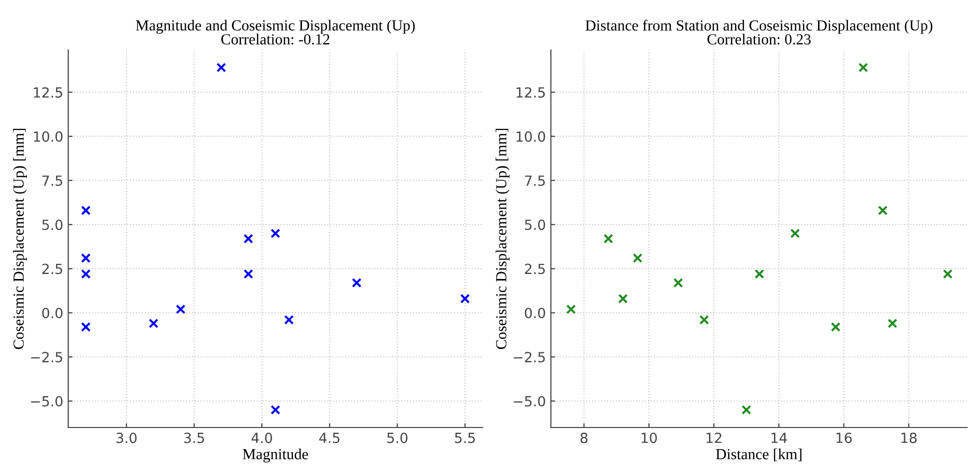 The height and width of the screenshot is (475, 975). I want to click on x-tick-label: 5.5, so click(465, 438).